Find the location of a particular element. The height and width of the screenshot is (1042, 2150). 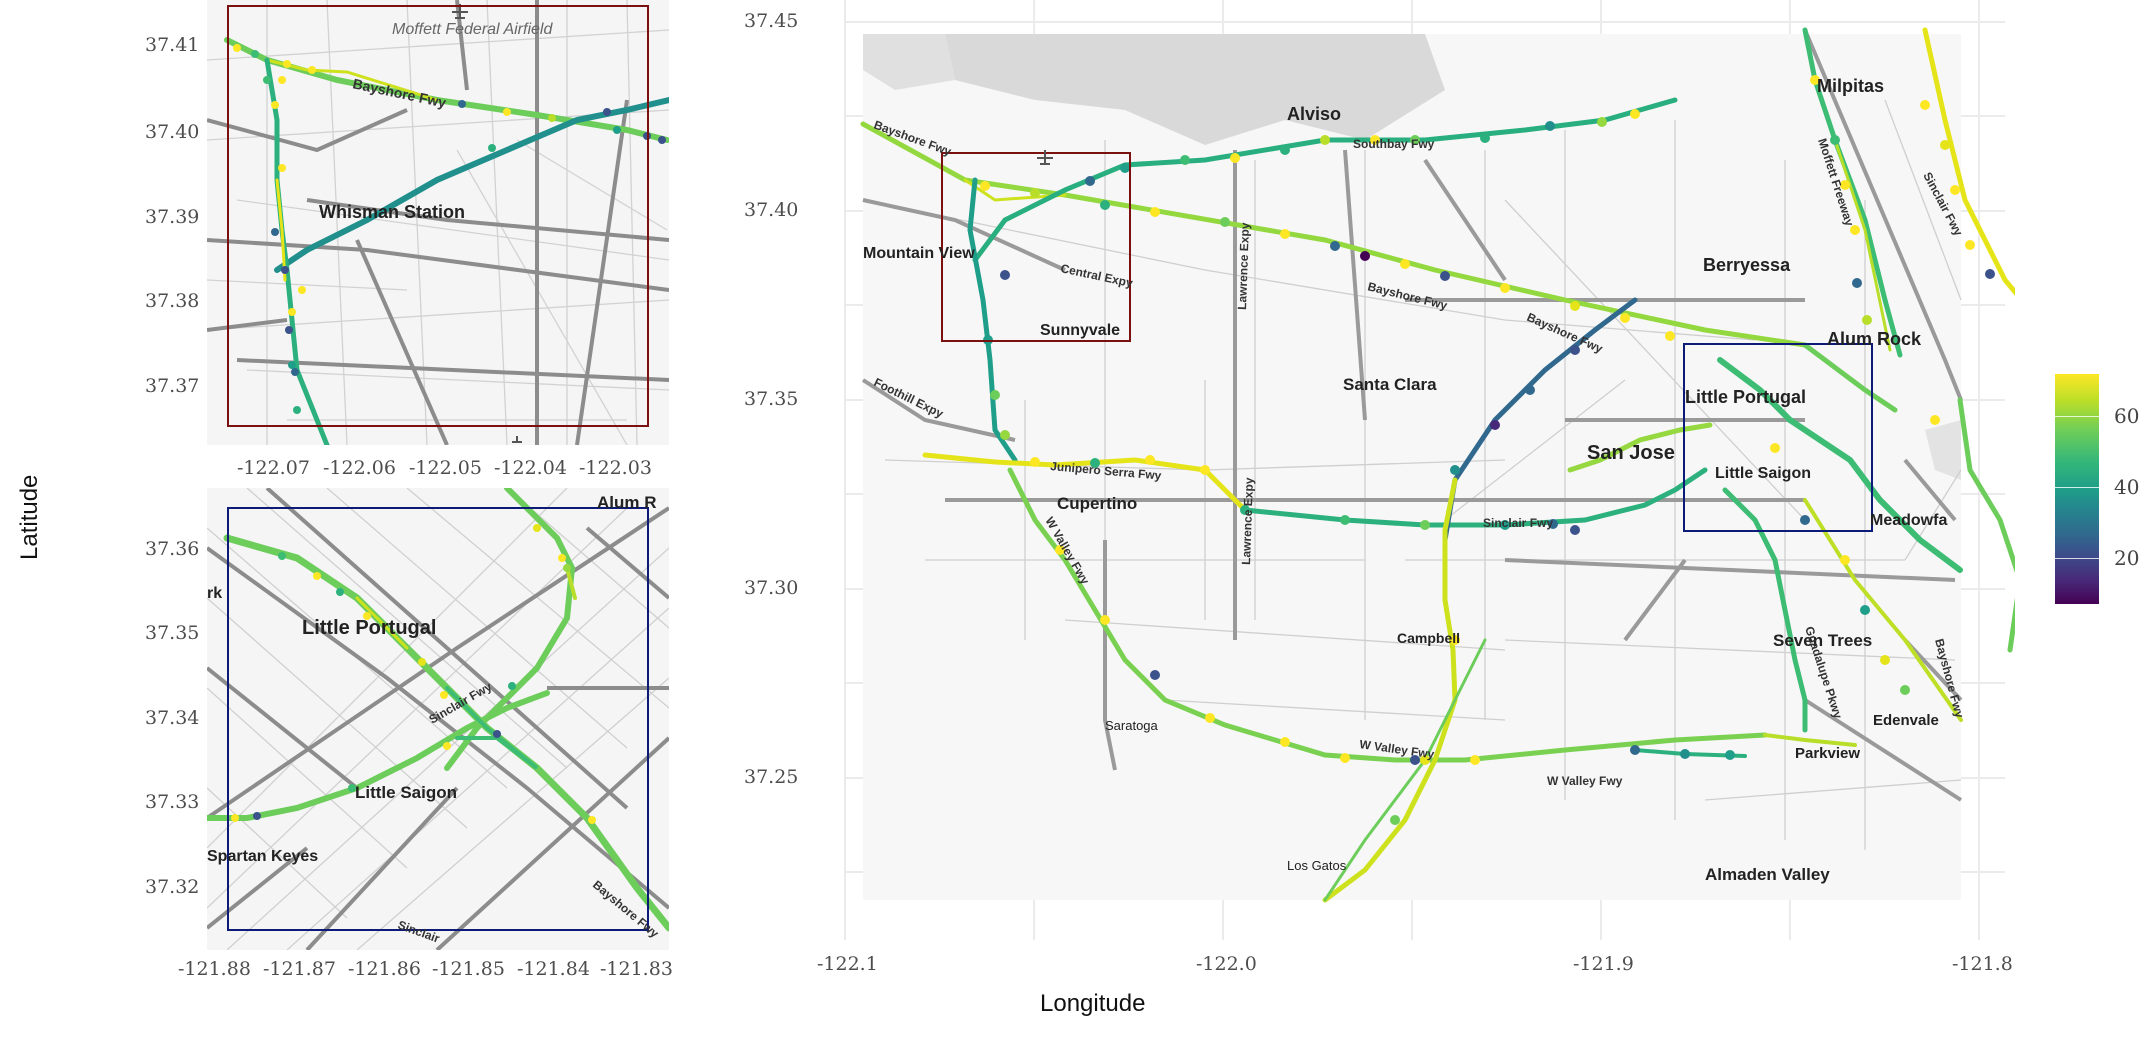

inset2-x-tick: -121.88 is located at coordinates (214, 969).